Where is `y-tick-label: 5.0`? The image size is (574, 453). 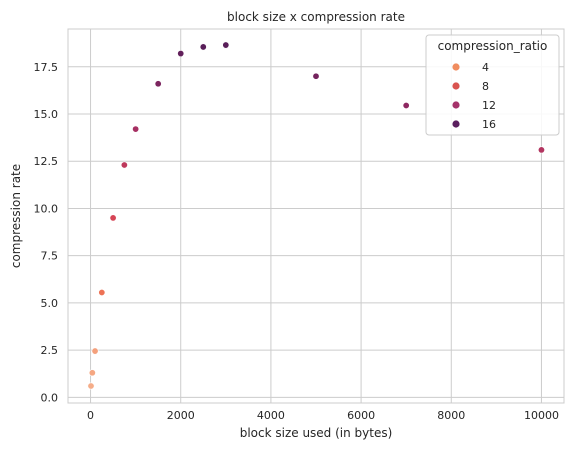
y-tick-label: 5.0 is located at coordinates (50, 303).